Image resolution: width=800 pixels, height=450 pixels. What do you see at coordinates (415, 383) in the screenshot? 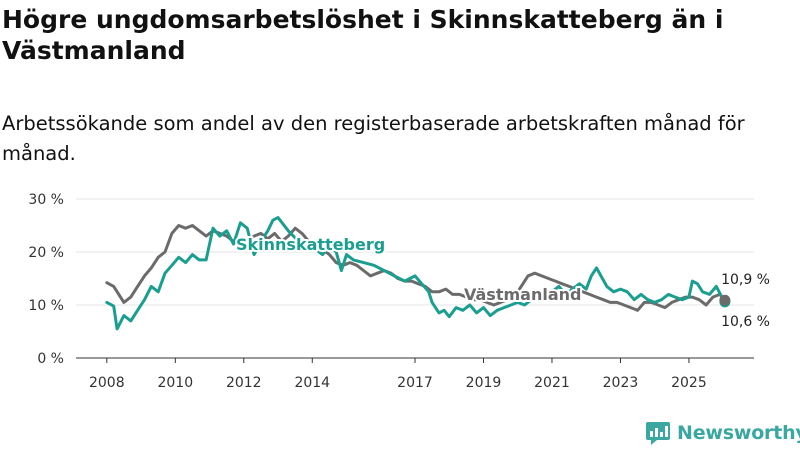
I see `x-tick-label: 2017` at bounding box center [415, 383].